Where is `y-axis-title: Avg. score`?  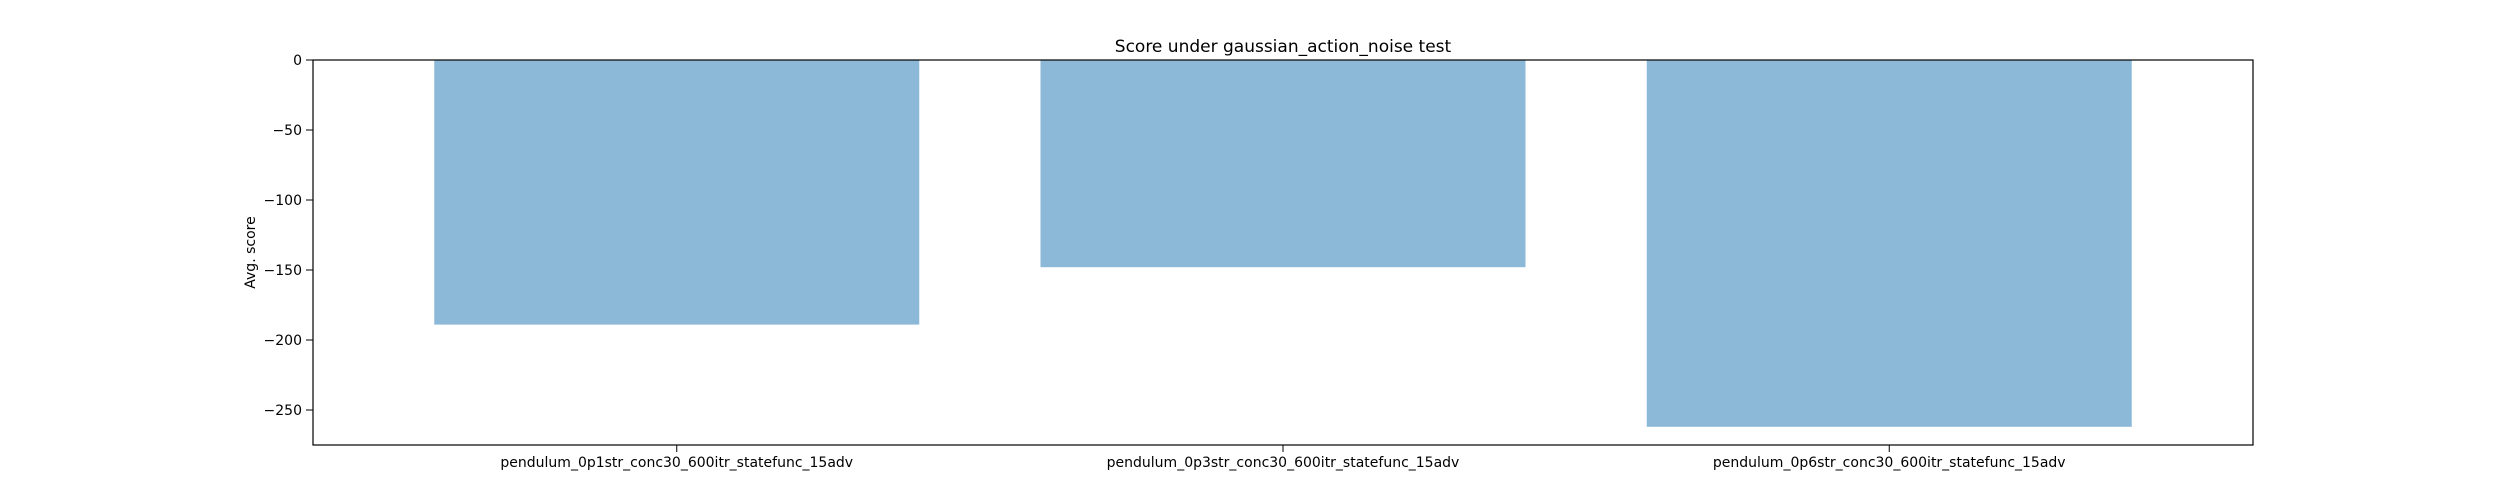
y-axis-title: Avg. score is located at coordinates (251, 252).